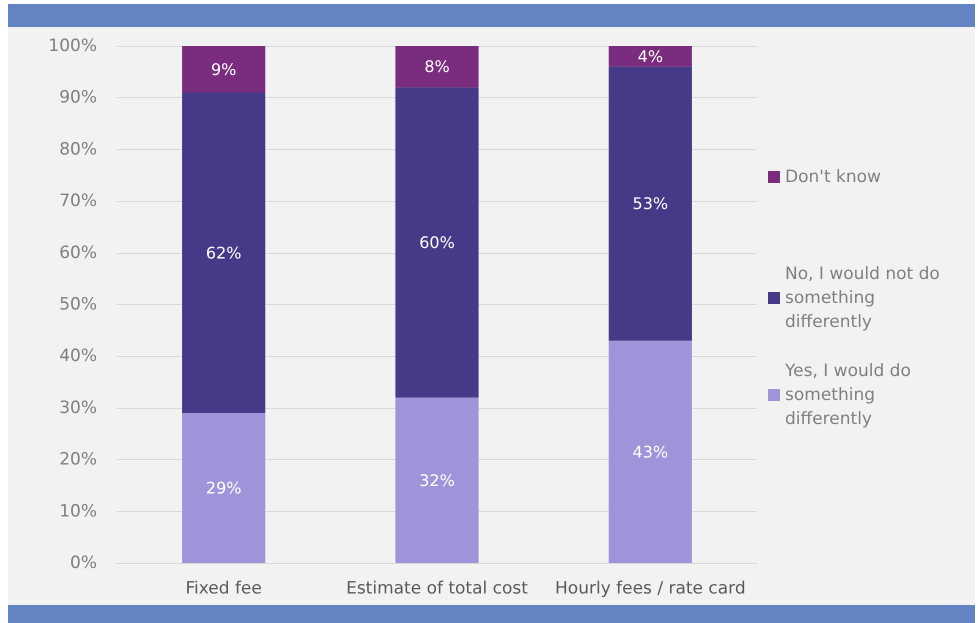 The image size is (978, 623). What do you see at coordinates (223, 588) in the screenshot?
I see `x-tick-label: Fixed fee` at bounding box center [223, 588].